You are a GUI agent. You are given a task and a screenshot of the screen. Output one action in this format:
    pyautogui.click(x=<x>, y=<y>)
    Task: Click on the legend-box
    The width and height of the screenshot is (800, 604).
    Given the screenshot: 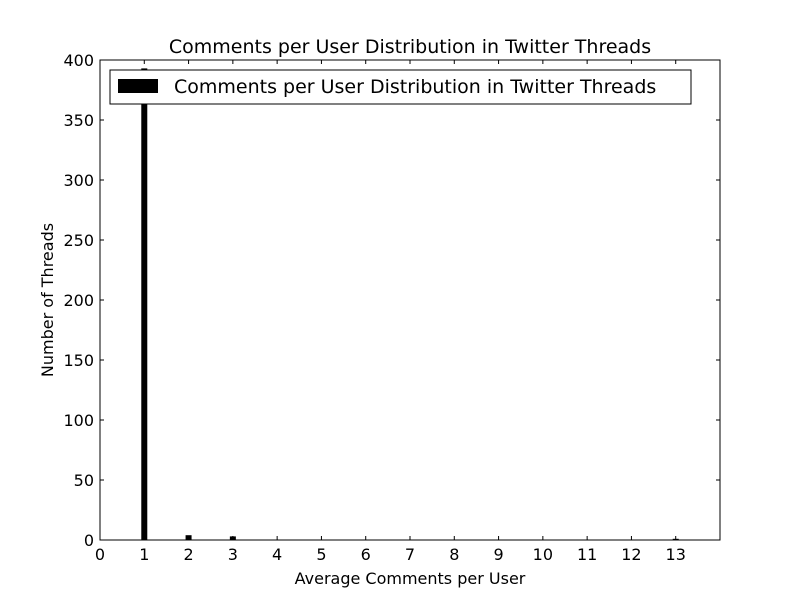 What is the action you would take?
    pyautogui.click(x=400, y=87)
    